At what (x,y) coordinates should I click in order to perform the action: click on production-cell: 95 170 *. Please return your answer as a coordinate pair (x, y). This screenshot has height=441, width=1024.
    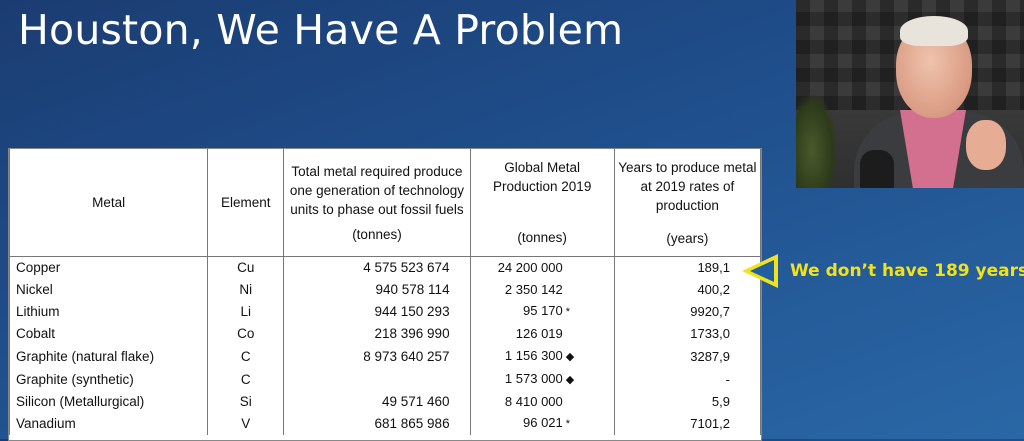
    Looking at the image, I should click on (542, 311).